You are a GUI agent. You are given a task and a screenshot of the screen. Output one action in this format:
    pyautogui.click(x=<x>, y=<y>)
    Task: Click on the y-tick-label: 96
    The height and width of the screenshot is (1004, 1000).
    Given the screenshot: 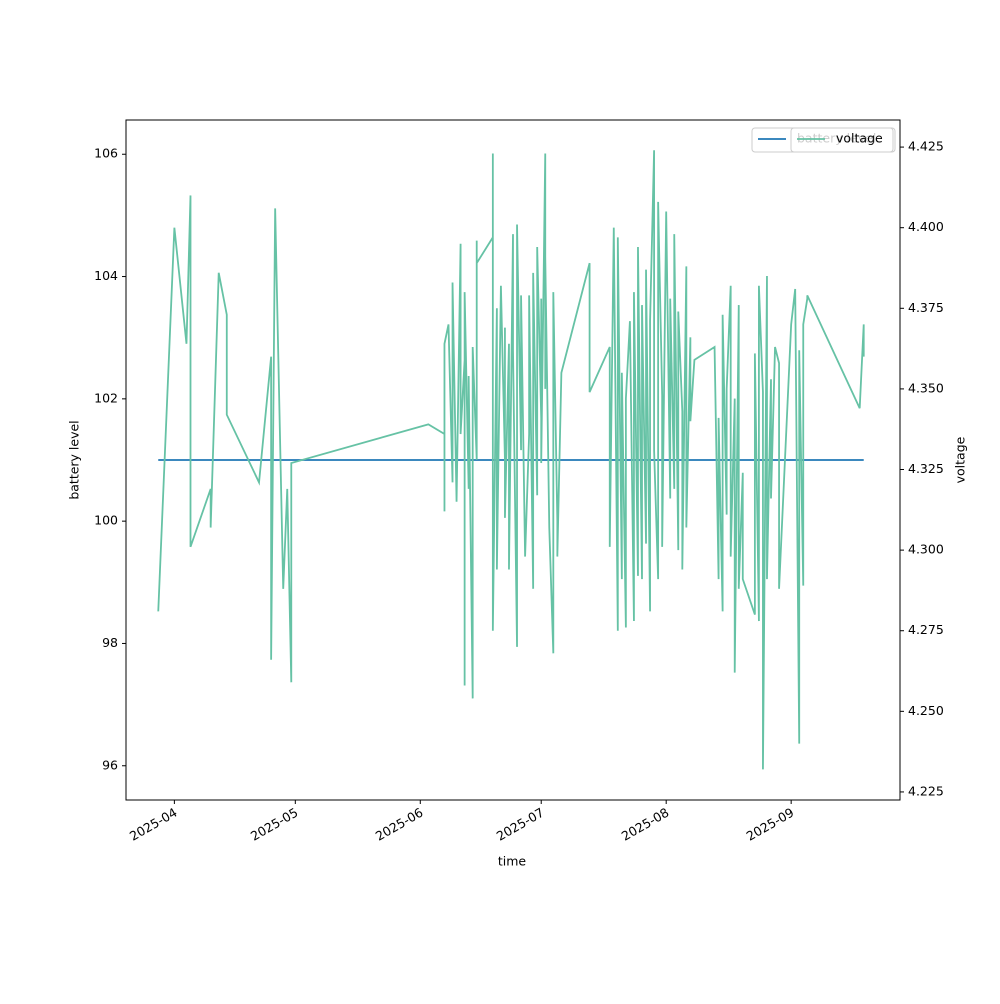 What is the action you would take?
    pyautogui.click(x=110, y=764)
    